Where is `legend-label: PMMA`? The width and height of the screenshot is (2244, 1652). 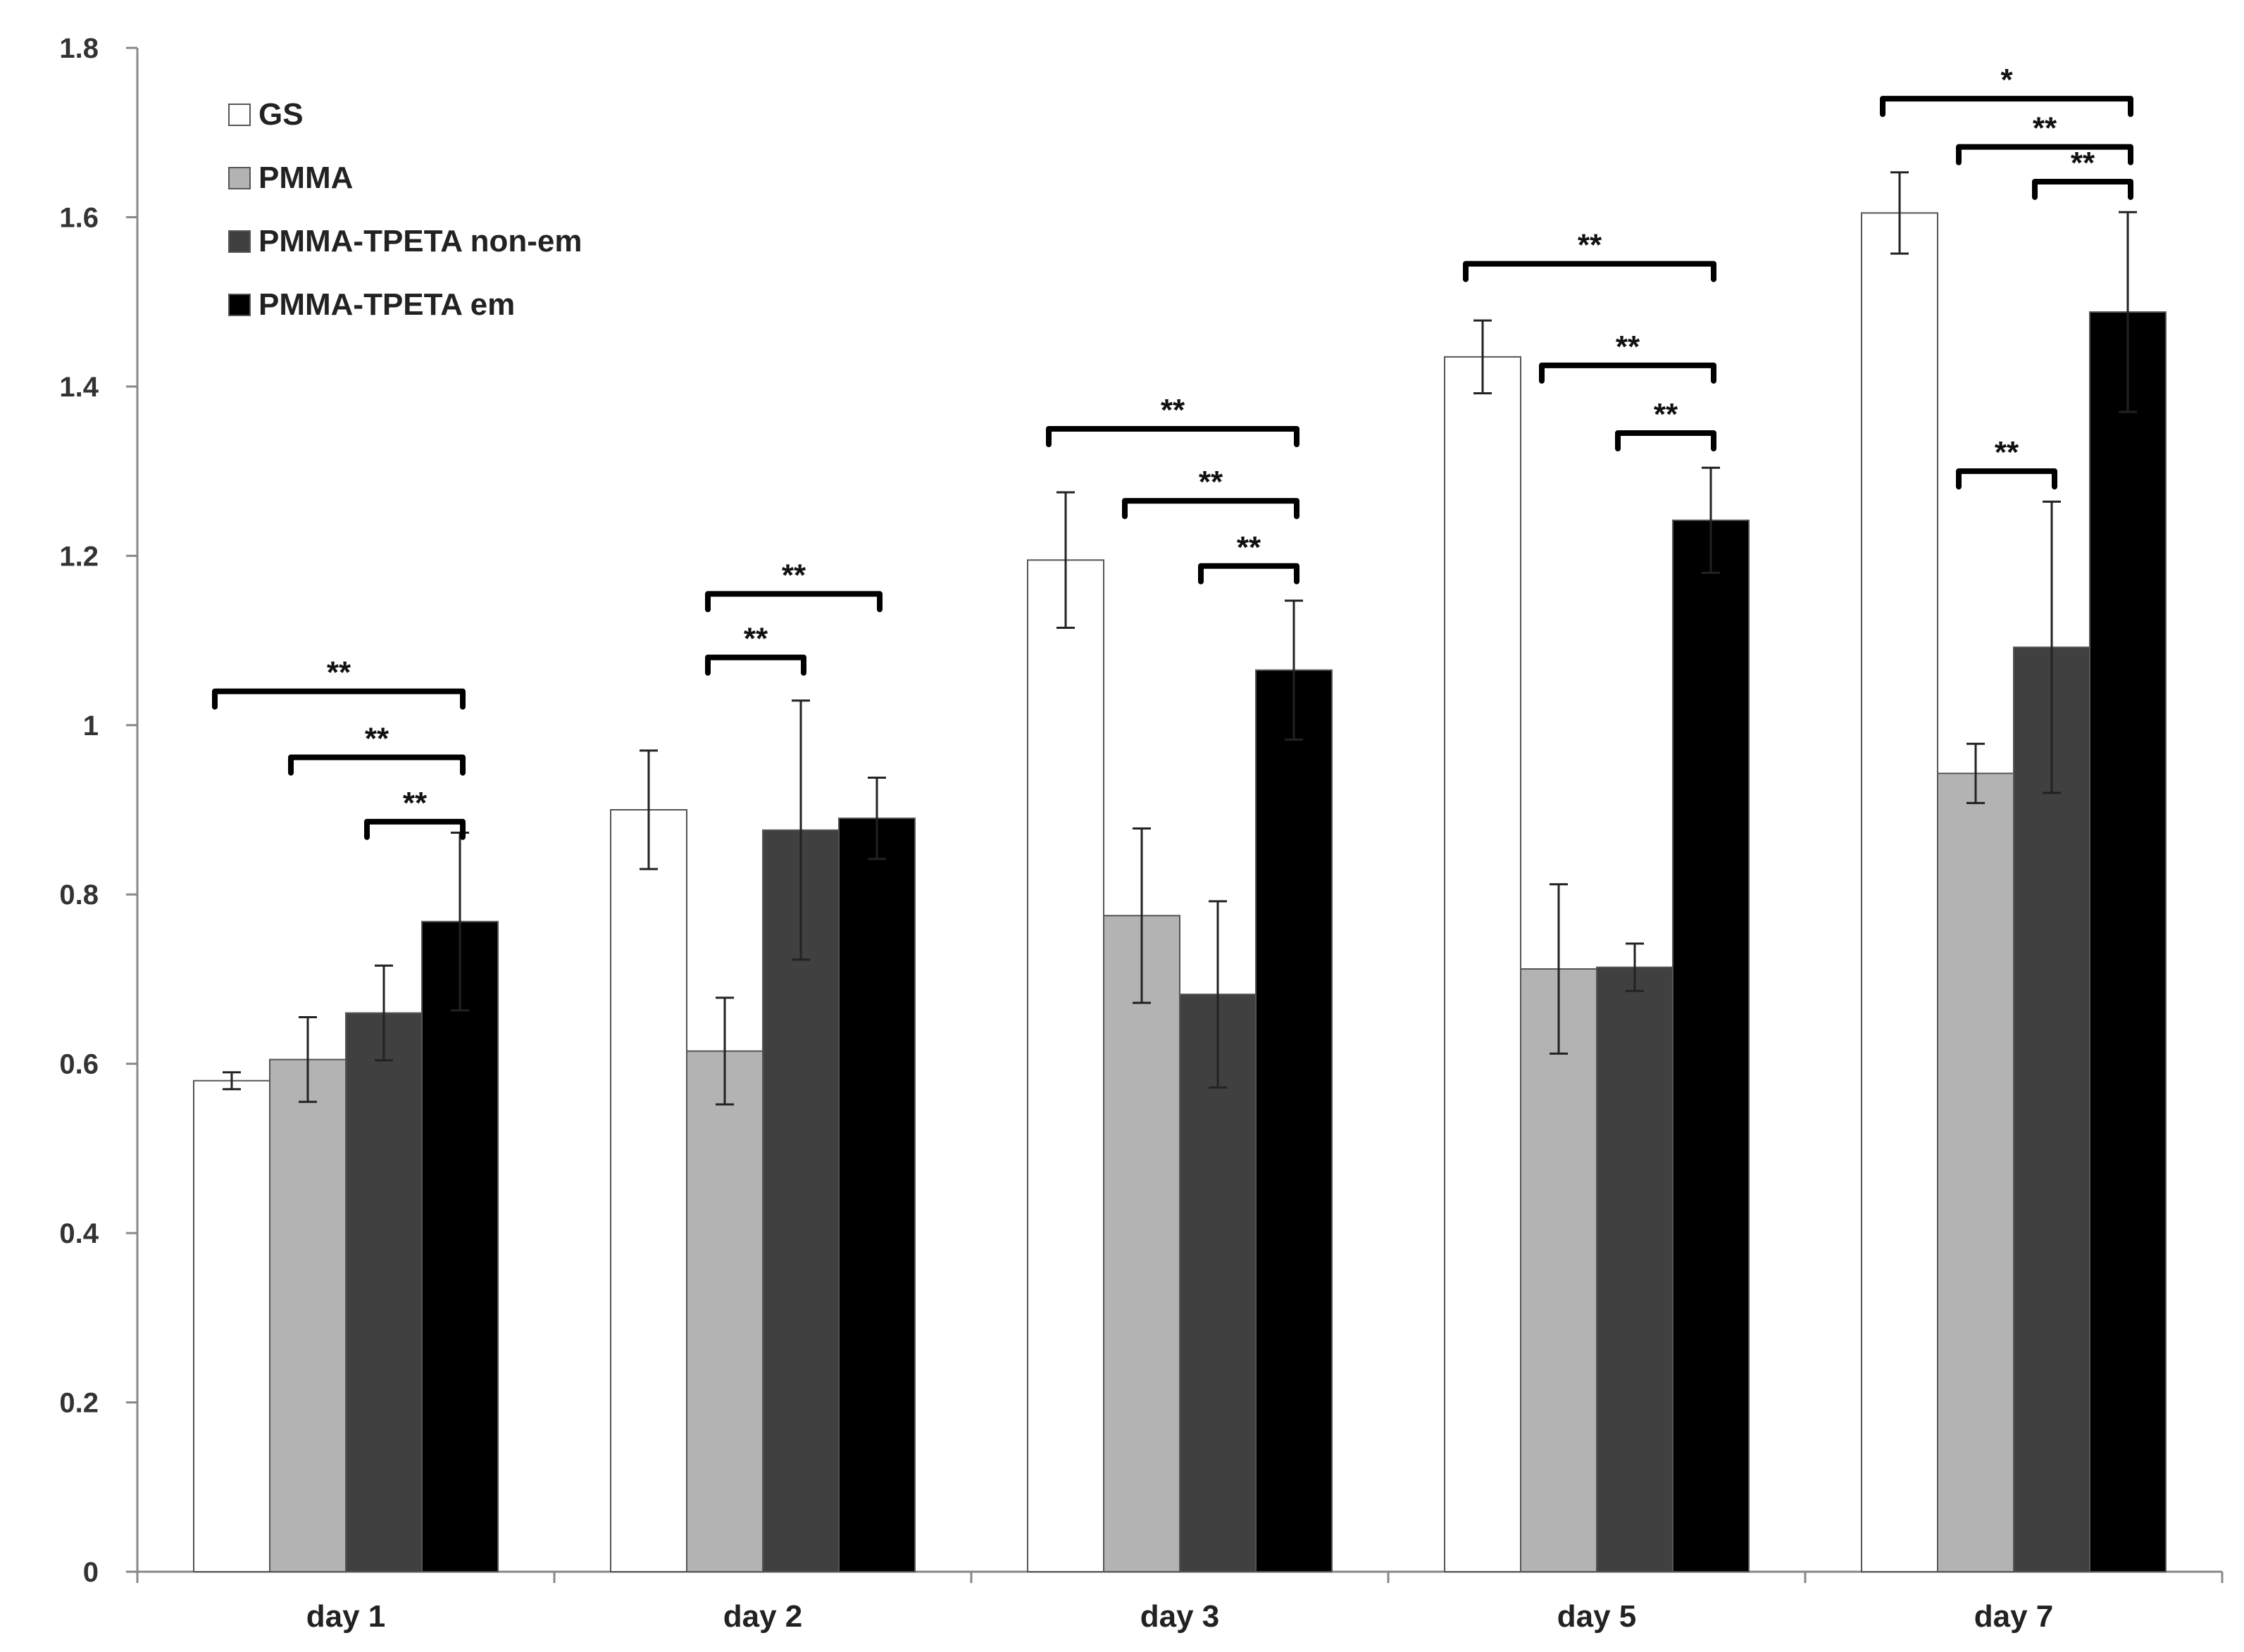 legend-label: PMMA is located at coordinates (305, 178).